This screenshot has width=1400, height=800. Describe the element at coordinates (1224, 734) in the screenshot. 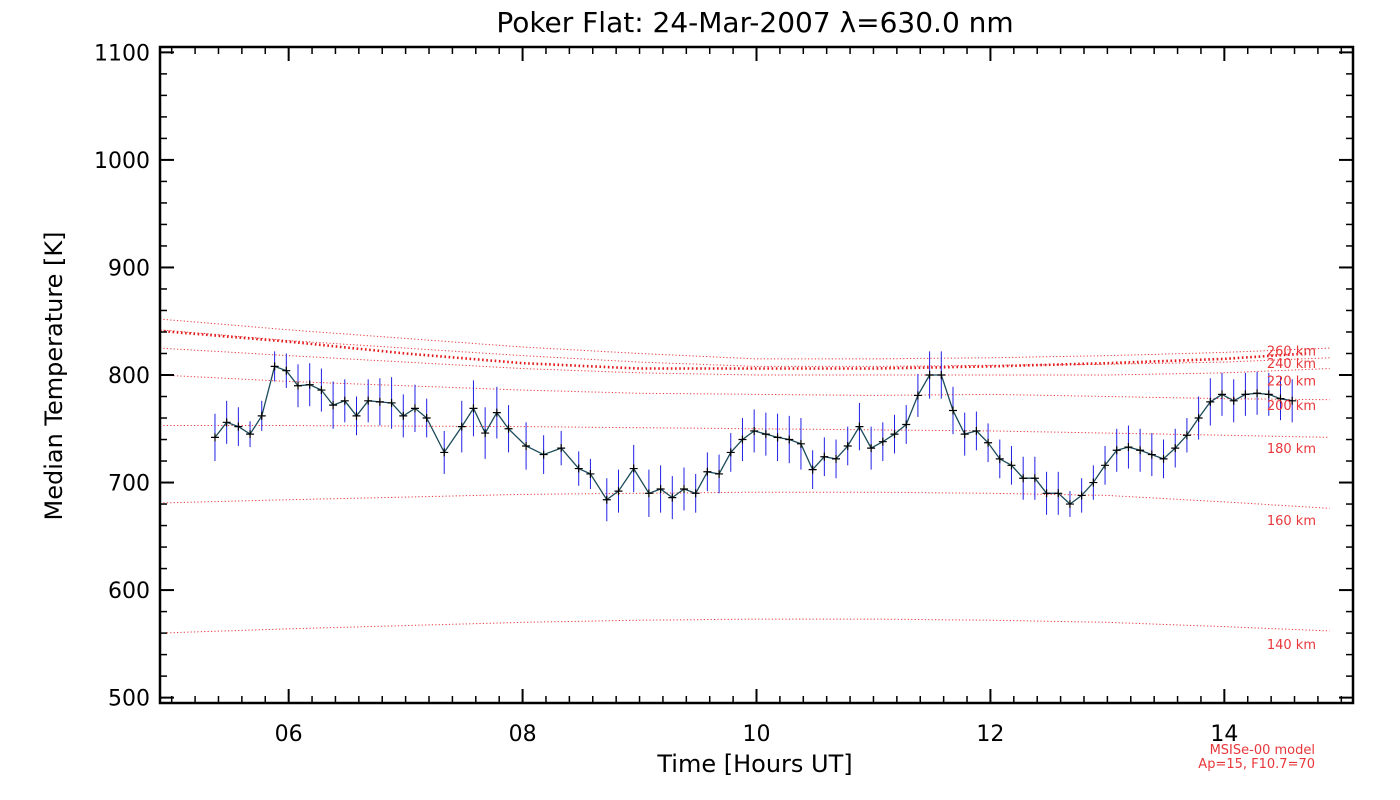

I see `x-tick-label-4: 14` at that location.